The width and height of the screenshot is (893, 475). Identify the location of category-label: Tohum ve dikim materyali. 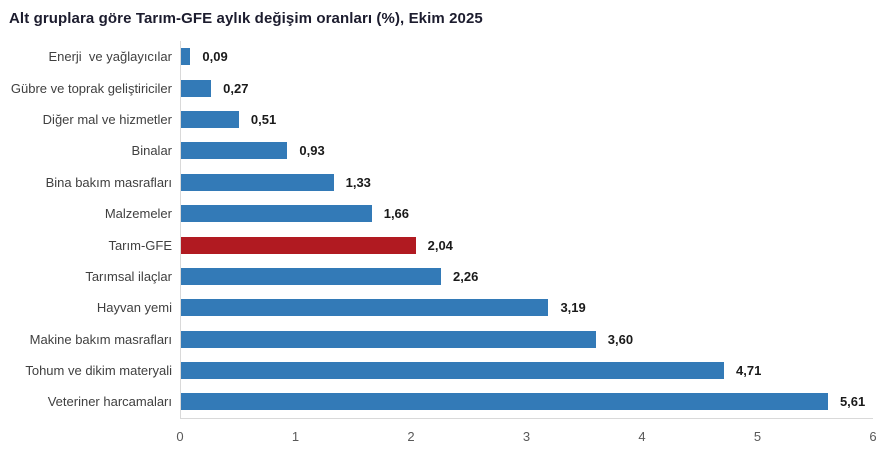
(98, 371).